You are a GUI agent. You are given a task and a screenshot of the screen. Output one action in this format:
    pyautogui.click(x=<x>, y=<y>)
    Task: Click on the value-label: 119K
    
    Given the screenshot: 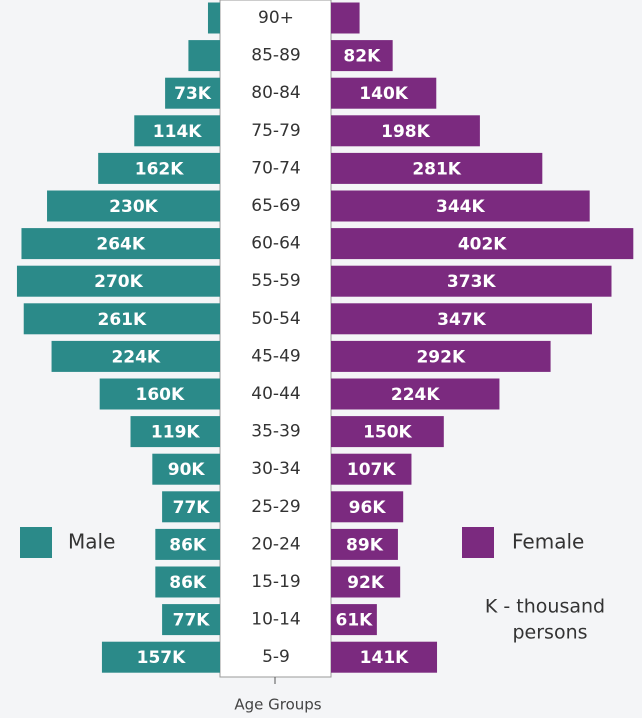 What is the action you would take?
    pyautogui.click(x=175, y=433)
    